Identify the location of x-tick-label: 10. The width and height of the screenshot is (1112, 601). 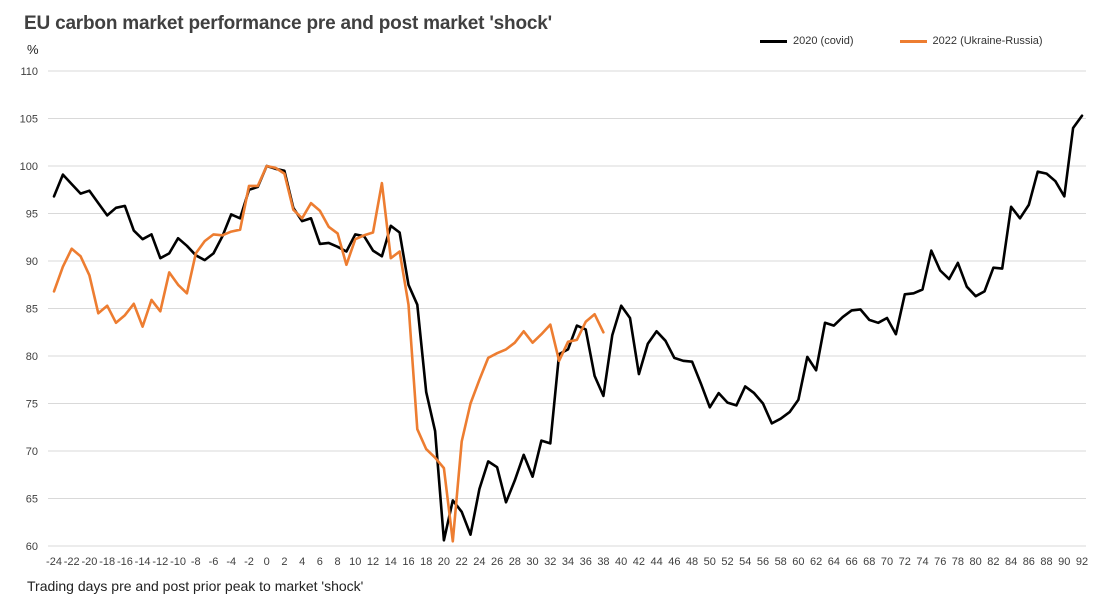
(355, 562).